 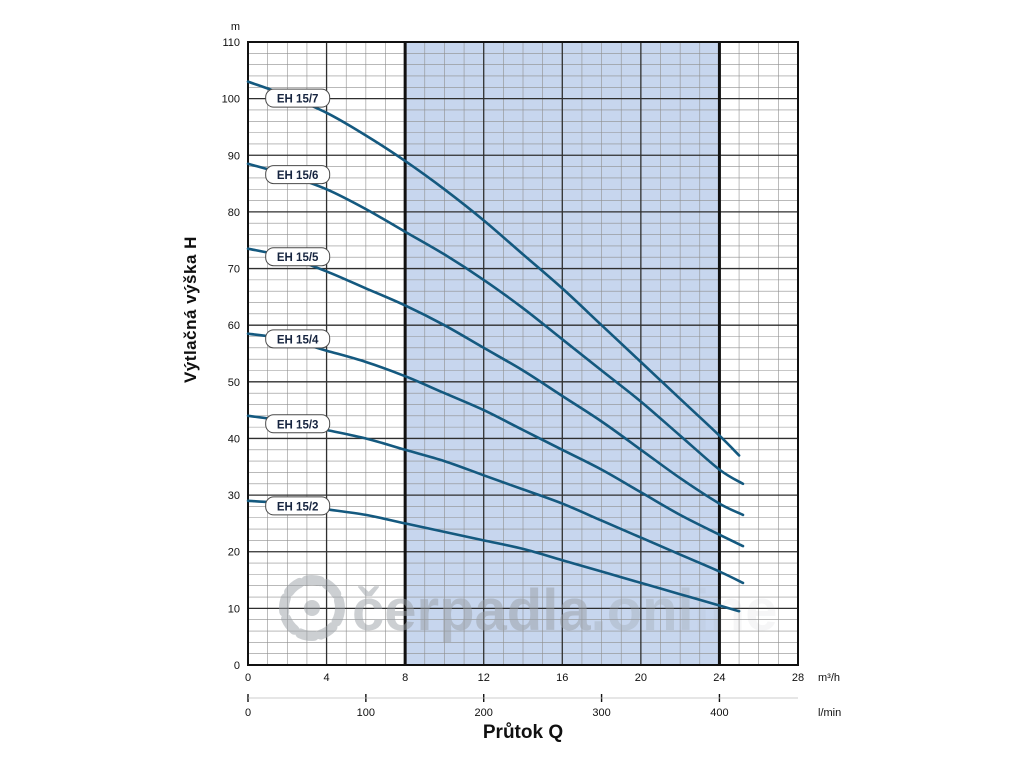 What do you see at coordinates (719, 678) in the screenshot?
I see `x-tick-label-m3h: 24` at bounding box center [719, 678].